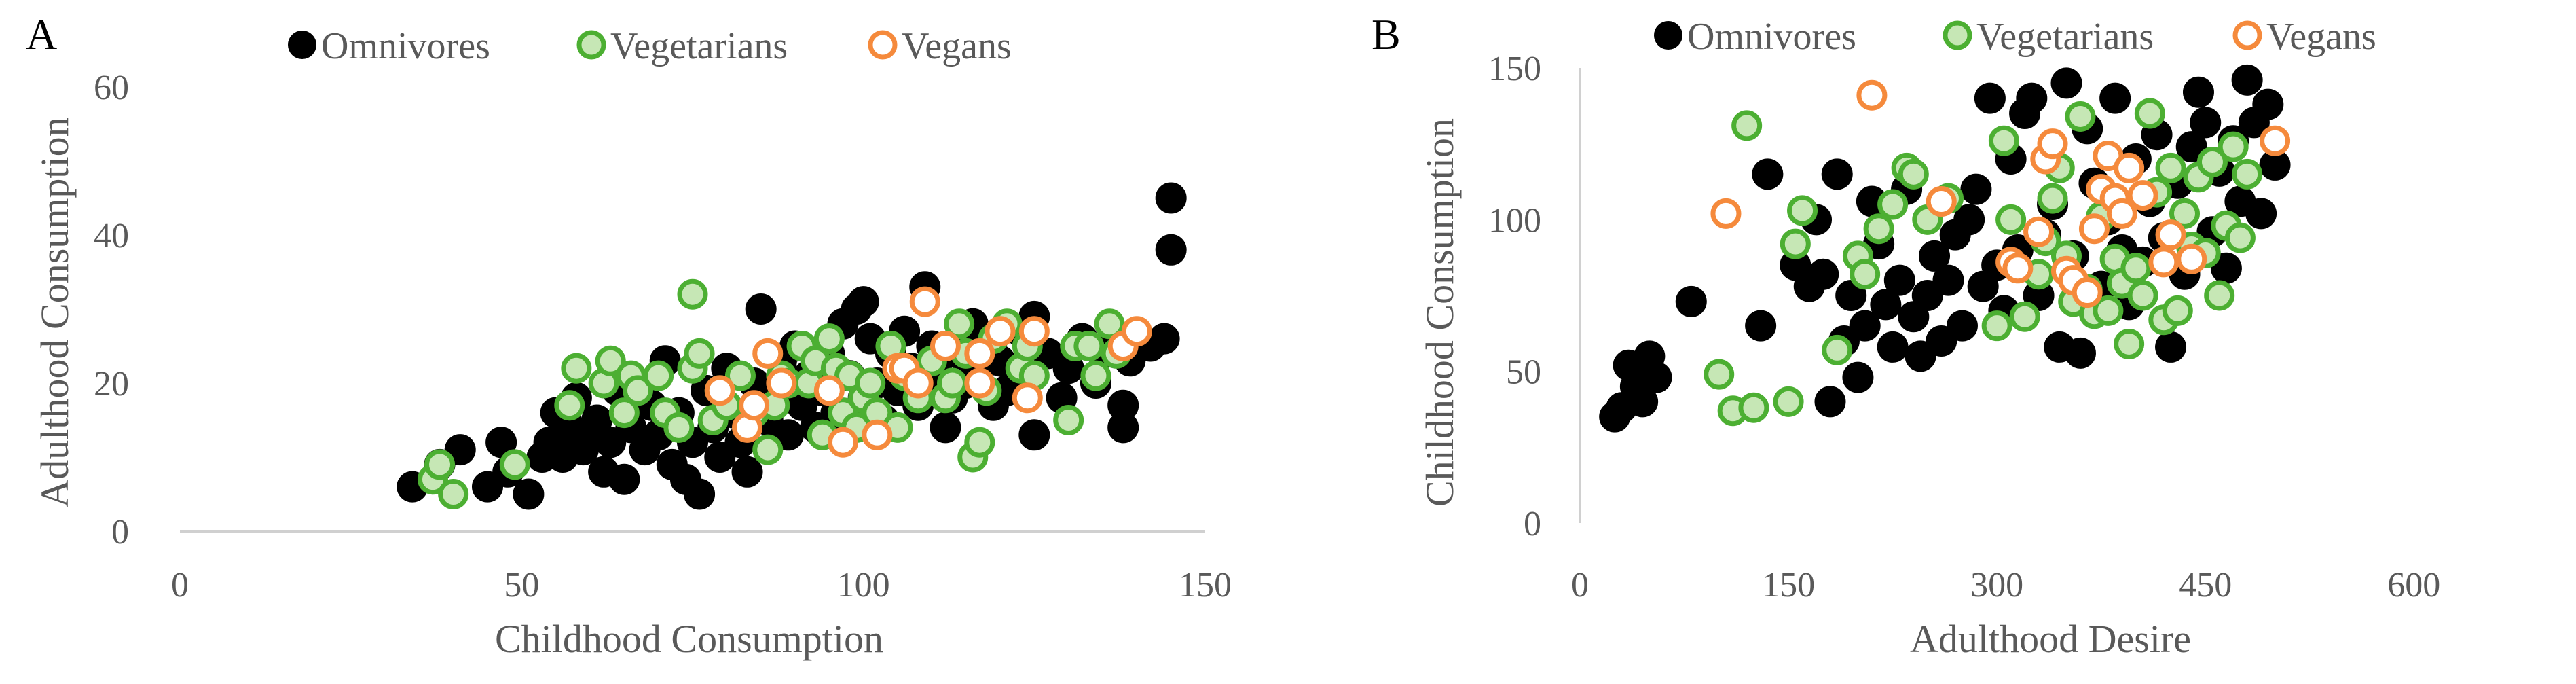 This screenshot has width=2576, height=684. I want to click on legend-vegetarians-marker, so click(1958, 35).